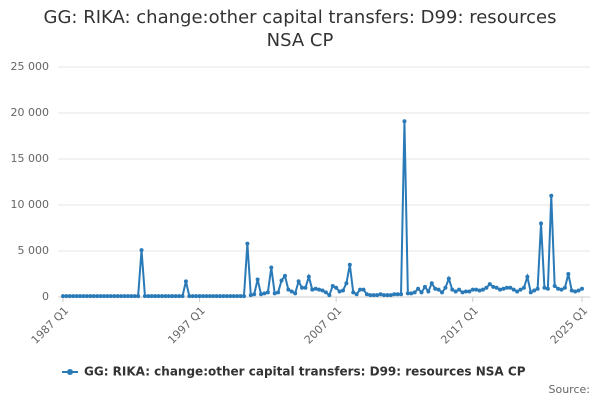 The width and height of the screenshot is (600, 400). I want to click on source: Source:, so click(570, 389).